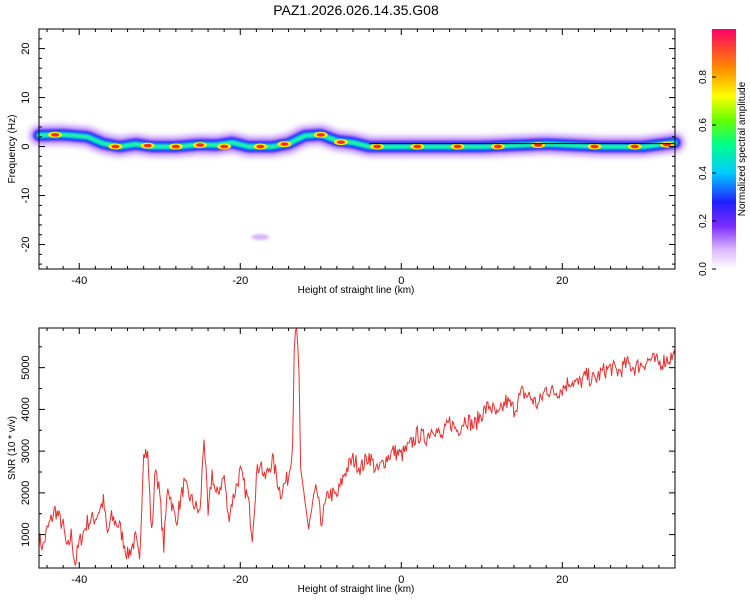 This screenshot has width=750, height=600. I want to click on y-tick-label: 1000, so click(26, 534).